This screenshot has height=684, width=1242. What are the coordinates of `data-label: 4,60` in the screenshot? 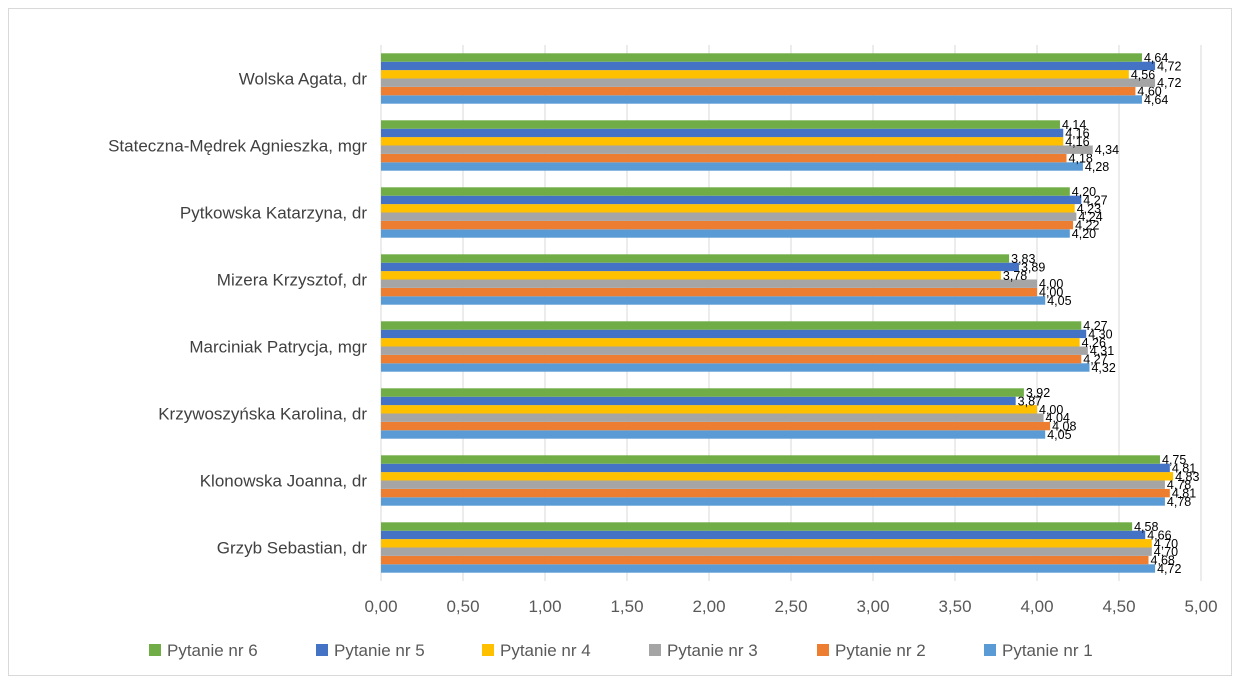 It's located at (1149, 92).